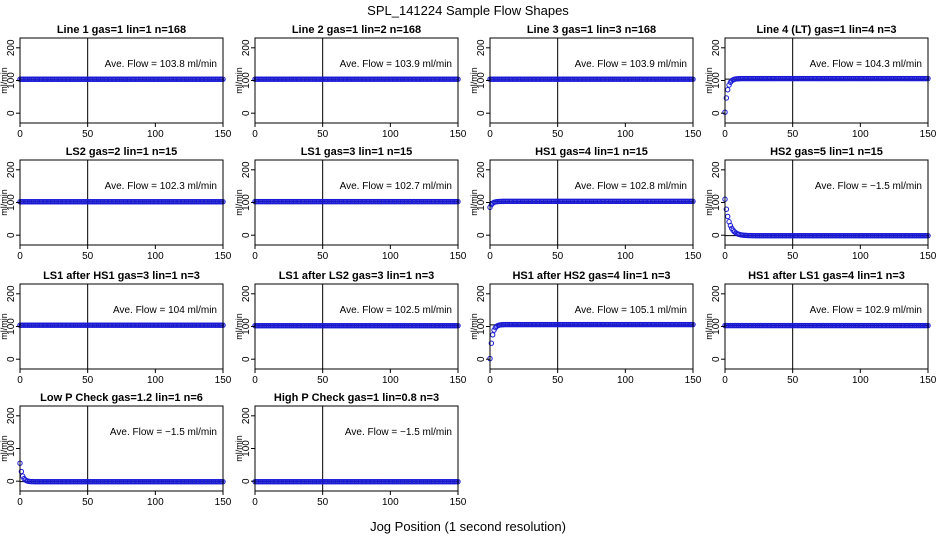 This screenshot has height=540, width=936. Describe the element at coordinates (826, 152) in the screenshot. I see `panel-title: HS2 gas=5 lin=1 n=15` at that location.